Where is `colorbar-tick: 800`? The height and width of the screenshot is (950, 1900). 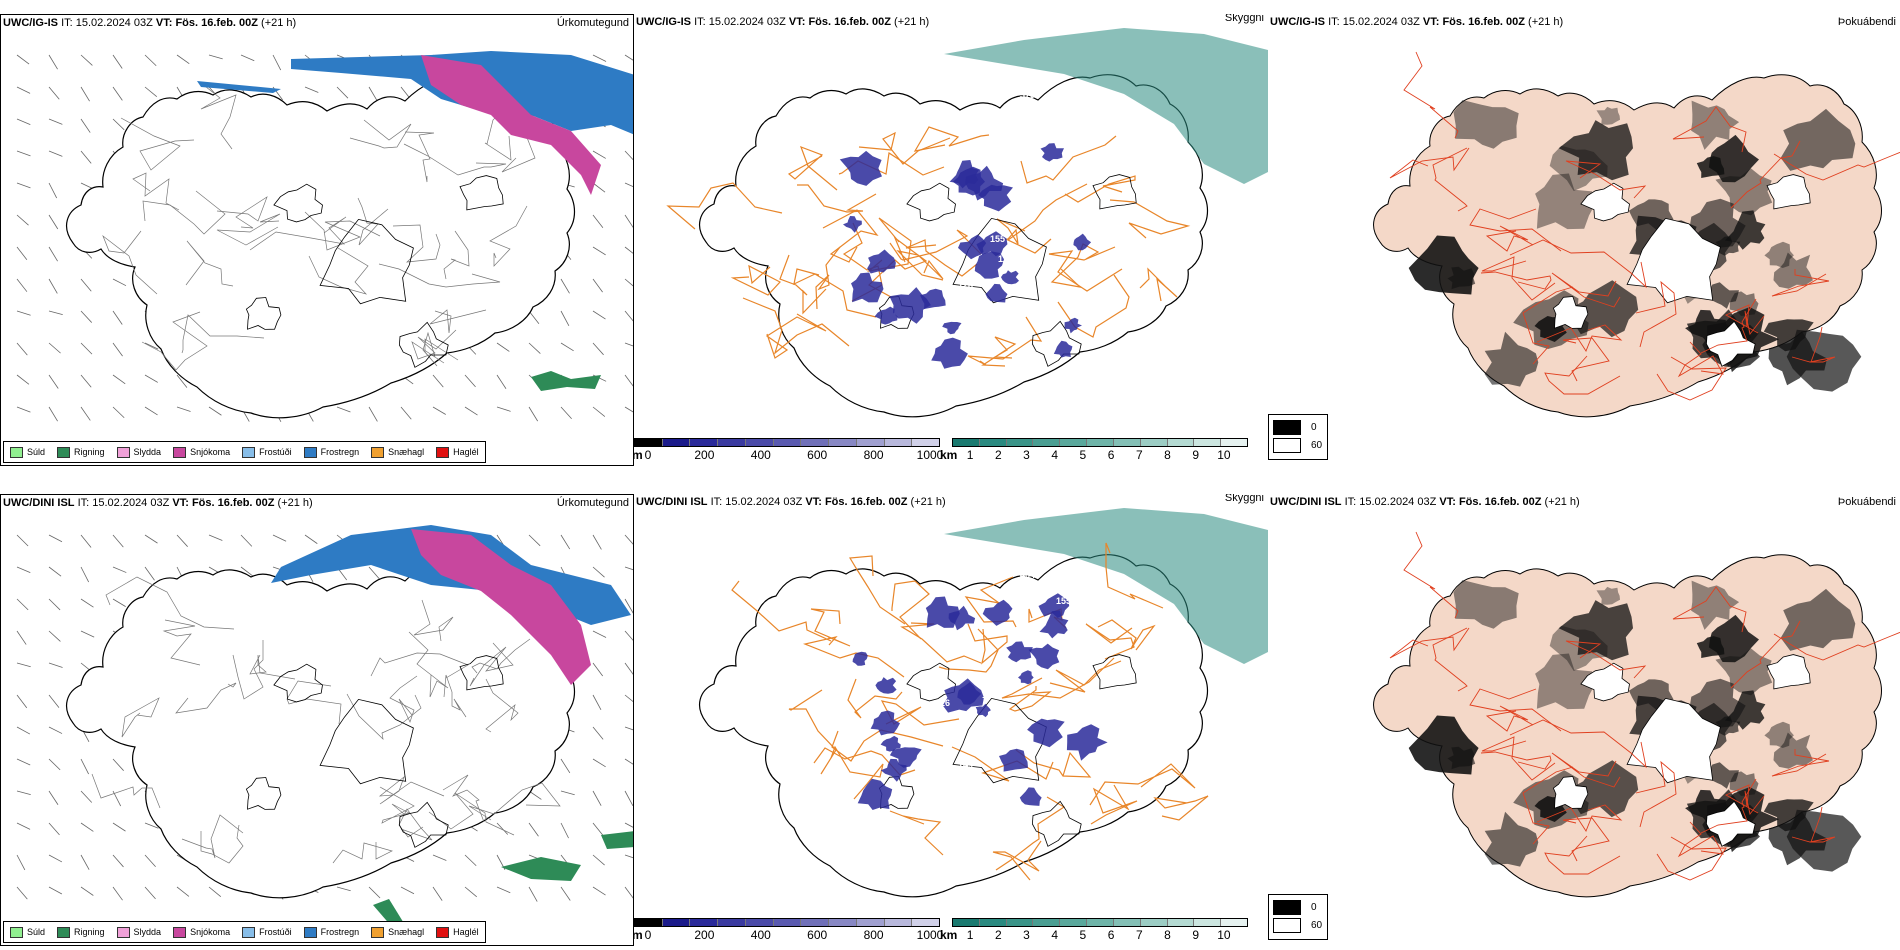 colorbar-tick: 800 is located at coordinates (873, 935).